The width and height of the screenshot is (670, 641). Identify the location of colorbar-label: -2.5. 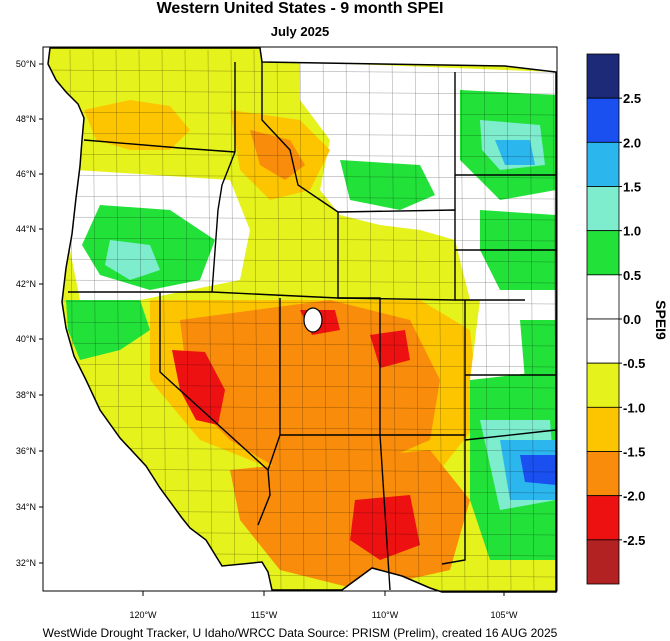
(634, 540).